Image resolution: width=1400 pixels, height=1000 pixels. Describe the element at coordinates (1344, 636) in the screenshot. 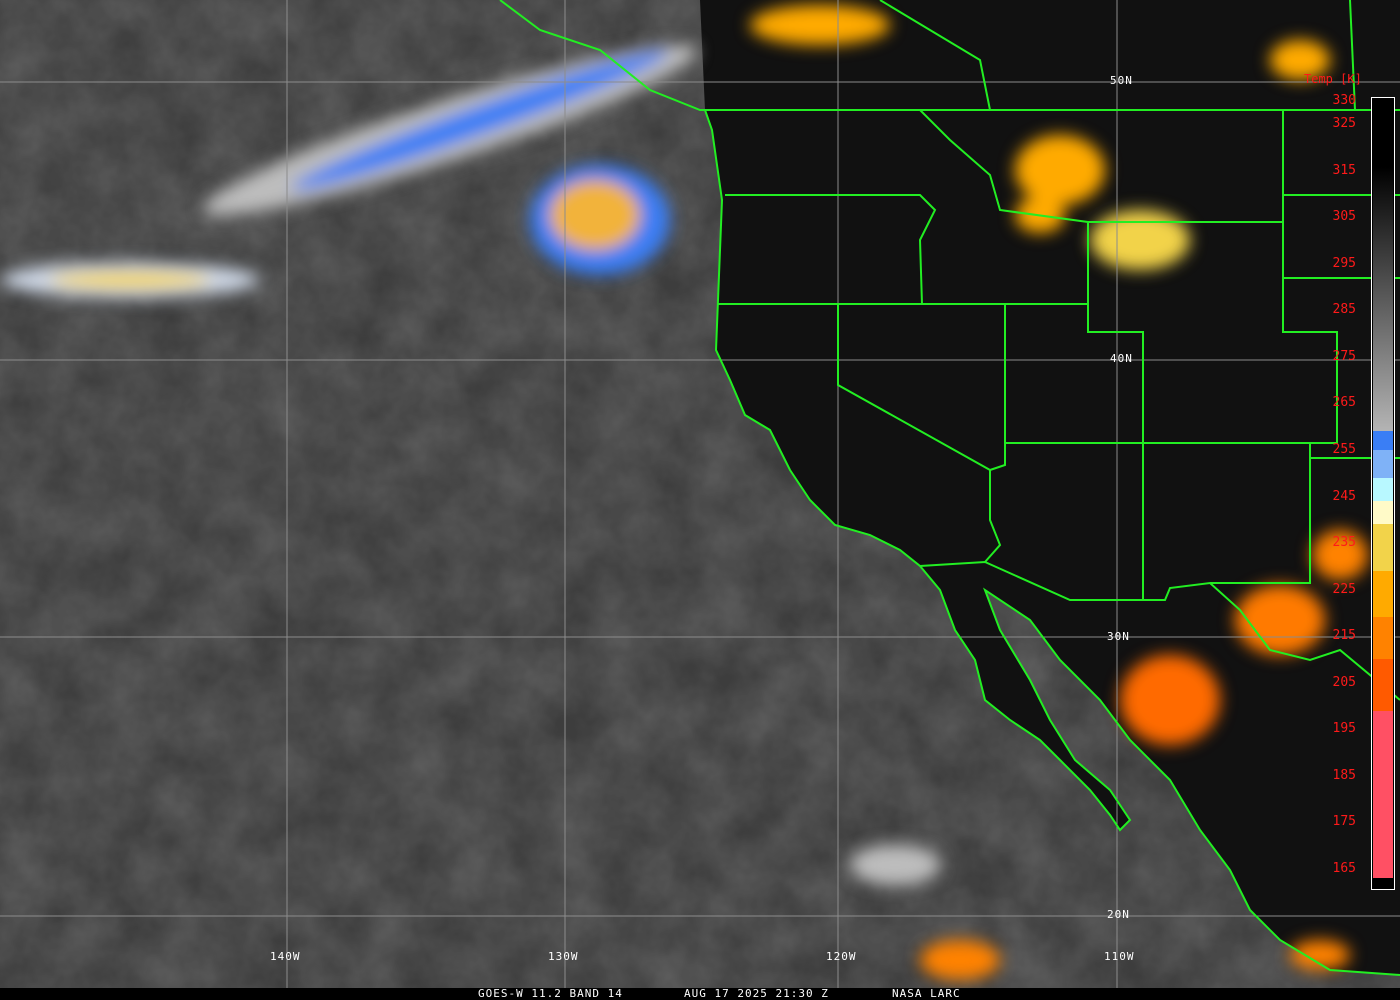

I see `colorbar-tick-label: 215` at that location.